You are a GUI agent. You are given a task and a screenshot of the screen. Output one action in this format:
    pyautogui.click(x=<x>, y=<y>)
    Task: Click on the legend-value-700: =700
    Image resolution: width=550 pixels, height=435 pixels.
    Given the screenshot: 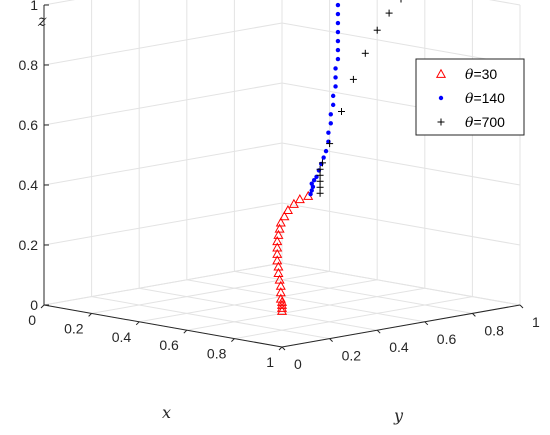 What is the action you would take?
    pyautogui.click(x=489, y=122)
    